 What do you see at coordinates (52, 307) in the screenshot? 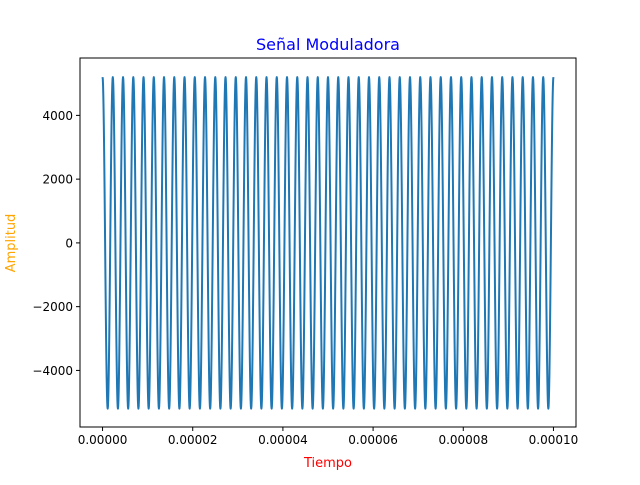
I see `y-tick-label: −2000` at bounding box center [52, 307].